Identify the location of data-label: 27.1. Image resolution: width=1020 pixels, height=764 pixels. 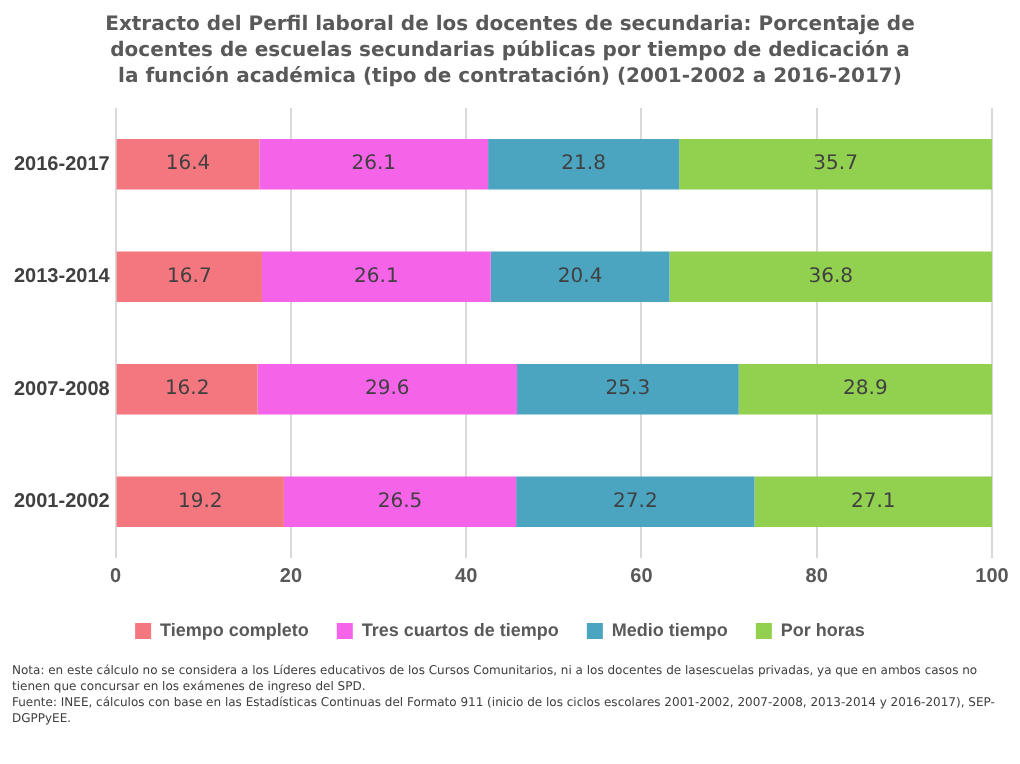
(873, 501).